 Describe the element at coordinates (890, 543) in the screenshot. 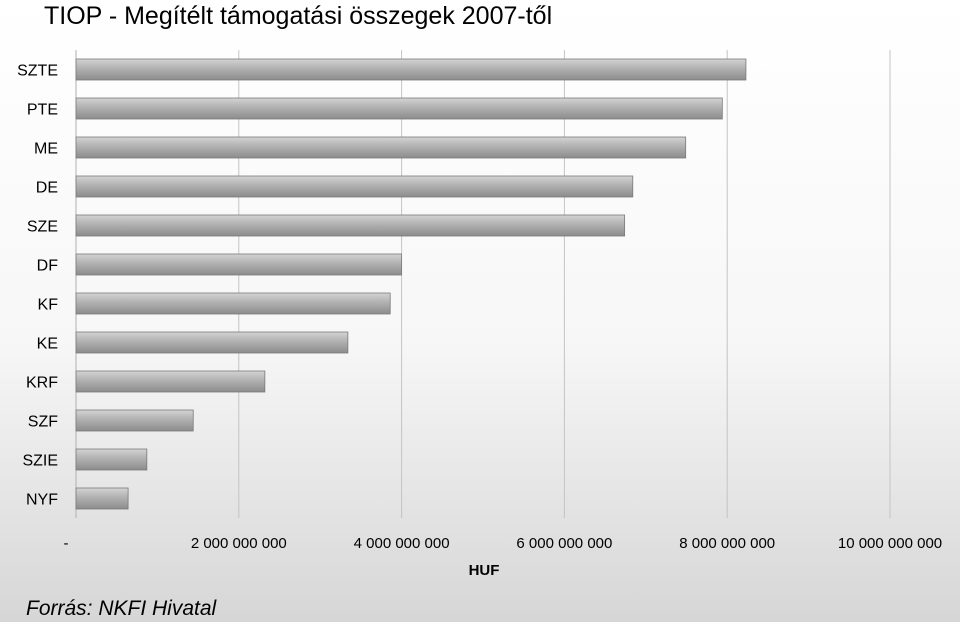

I see `x-tick-label-5: 10 000 000 000` at that location.